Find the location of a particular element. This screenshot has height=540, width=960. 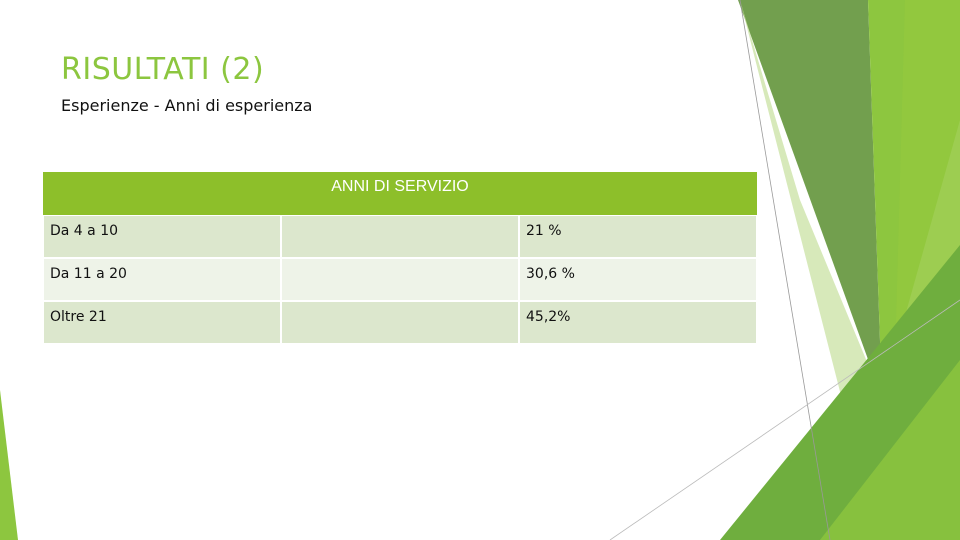

subtitle: Esperienze - Anni di esperienza is located at coordinates (187, 105).